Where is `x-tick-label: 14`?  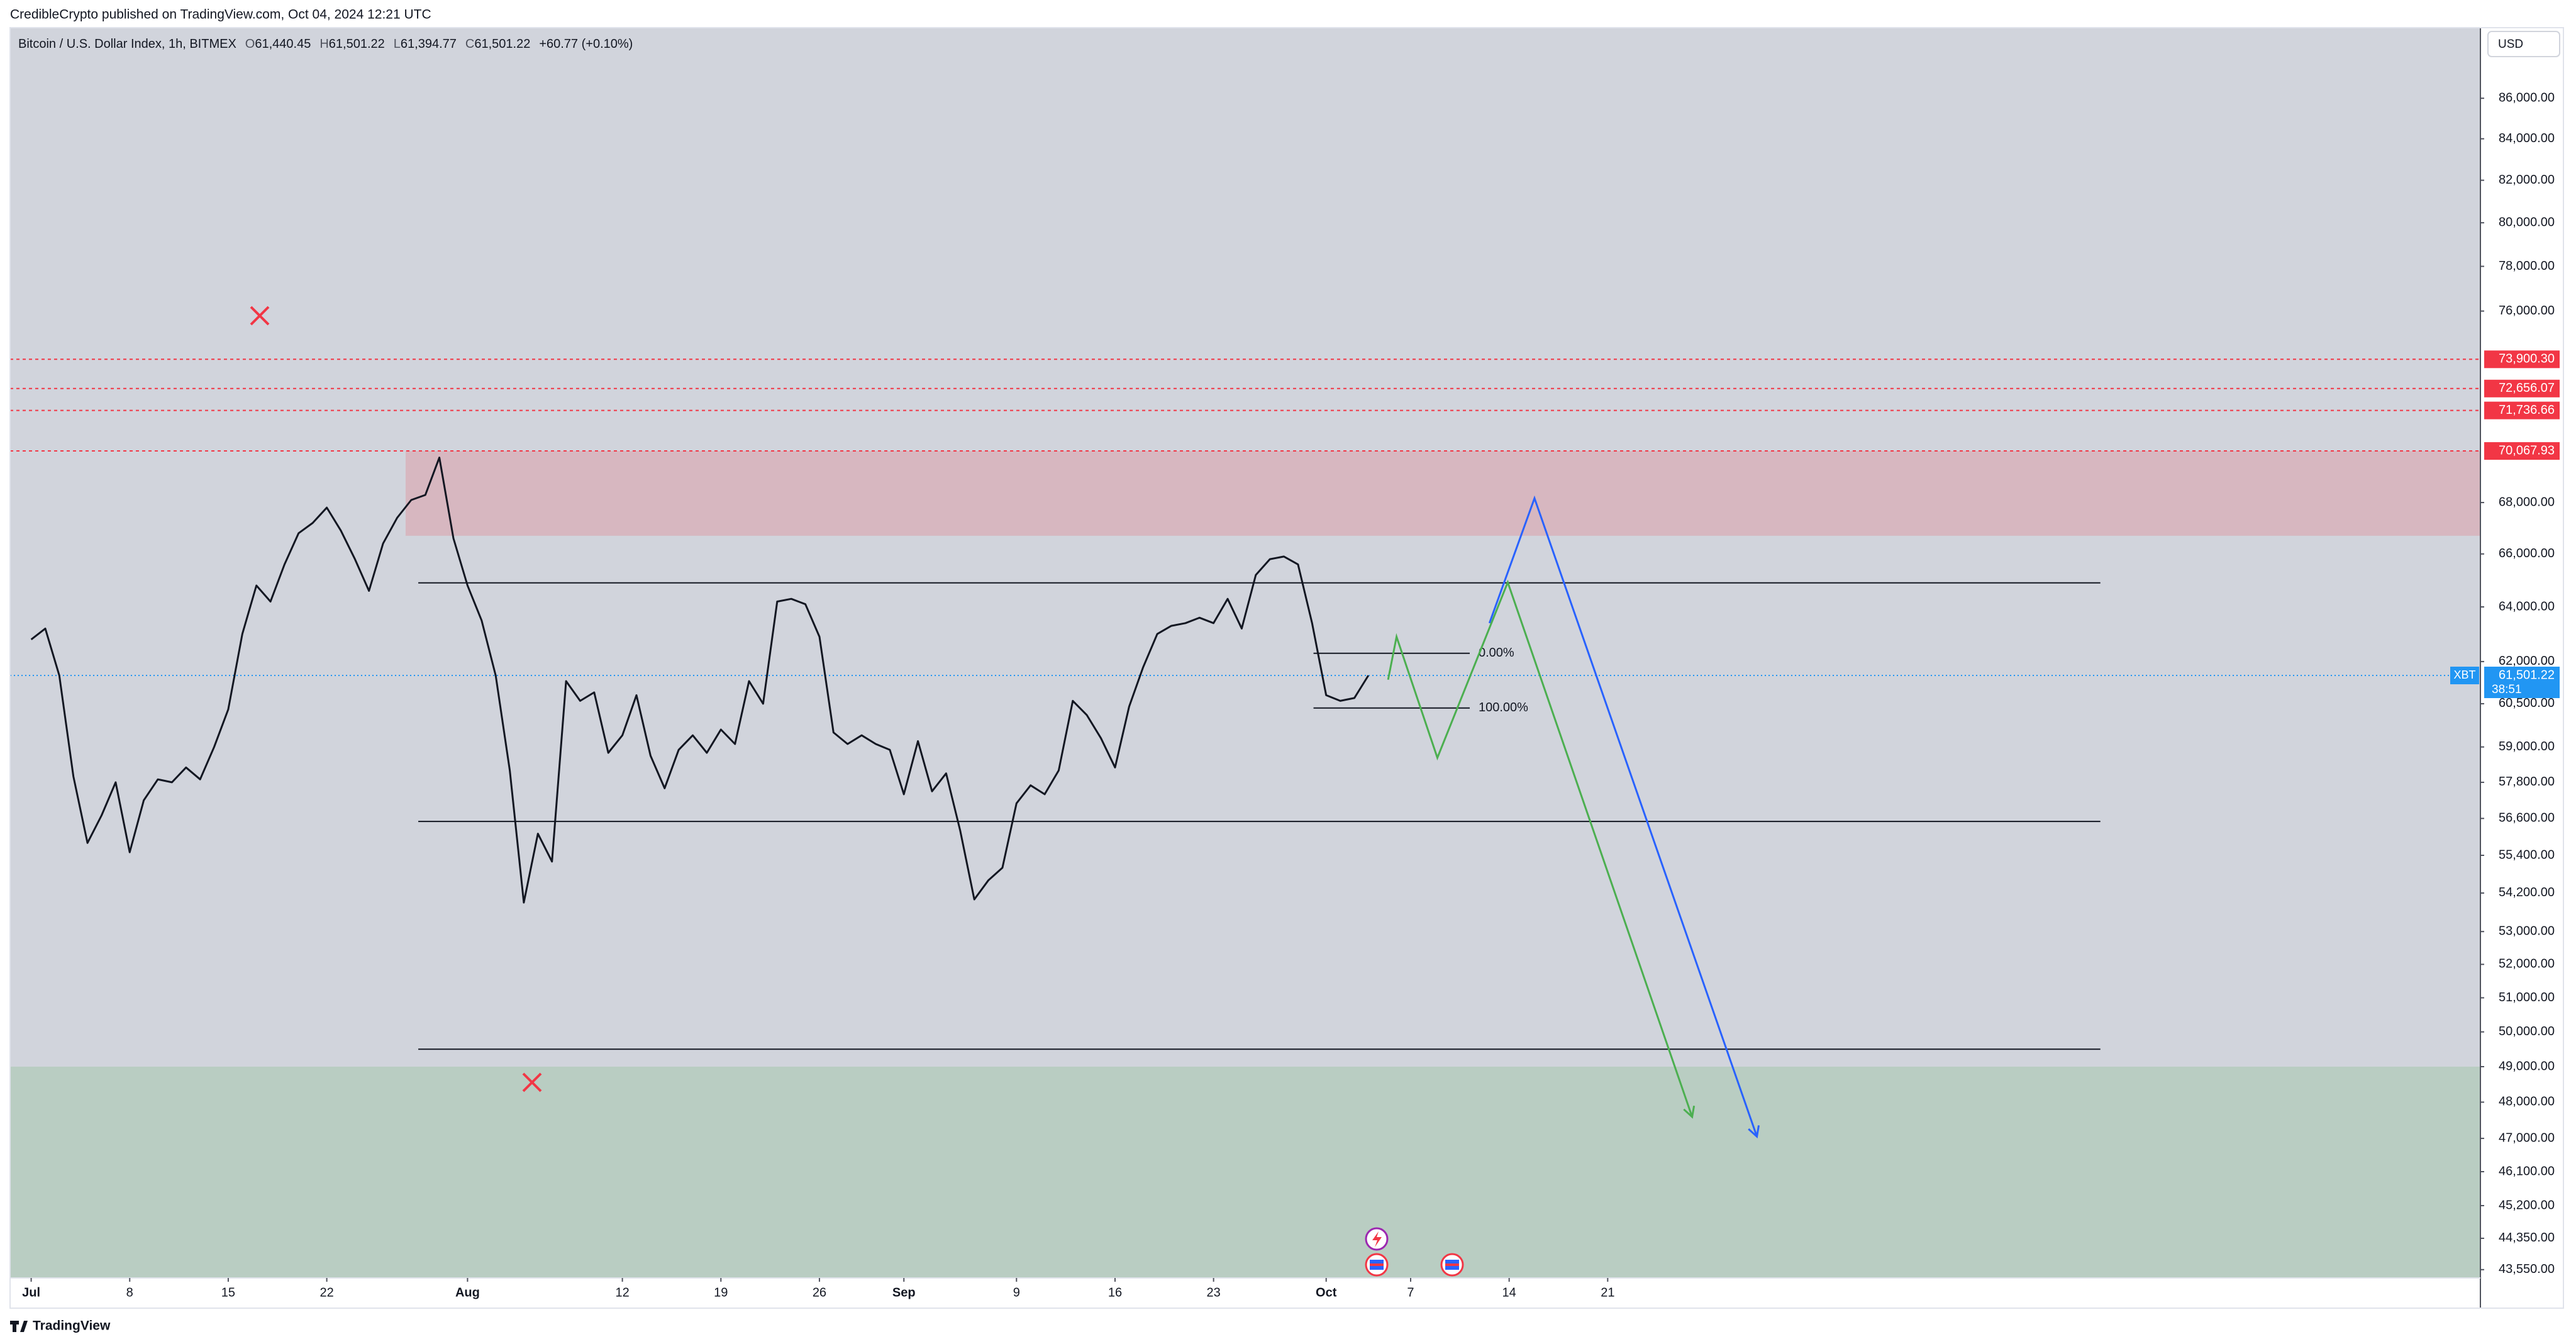 x-tick-label: 14 is located at coordinates (1509, 1292).